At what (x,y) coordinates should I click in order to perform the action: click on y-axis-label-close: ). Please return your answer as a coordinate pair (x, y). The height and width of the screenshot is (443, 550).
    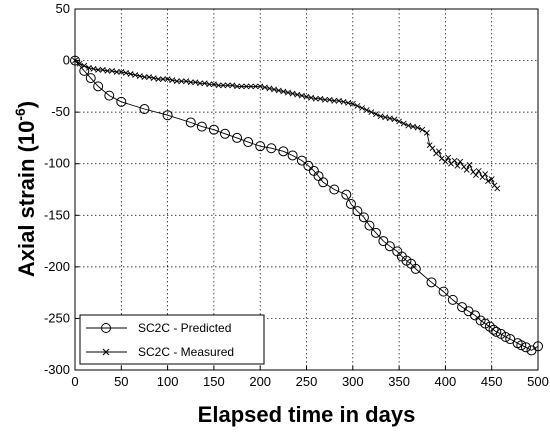
    Looking at the image, I should click on (26, 104).